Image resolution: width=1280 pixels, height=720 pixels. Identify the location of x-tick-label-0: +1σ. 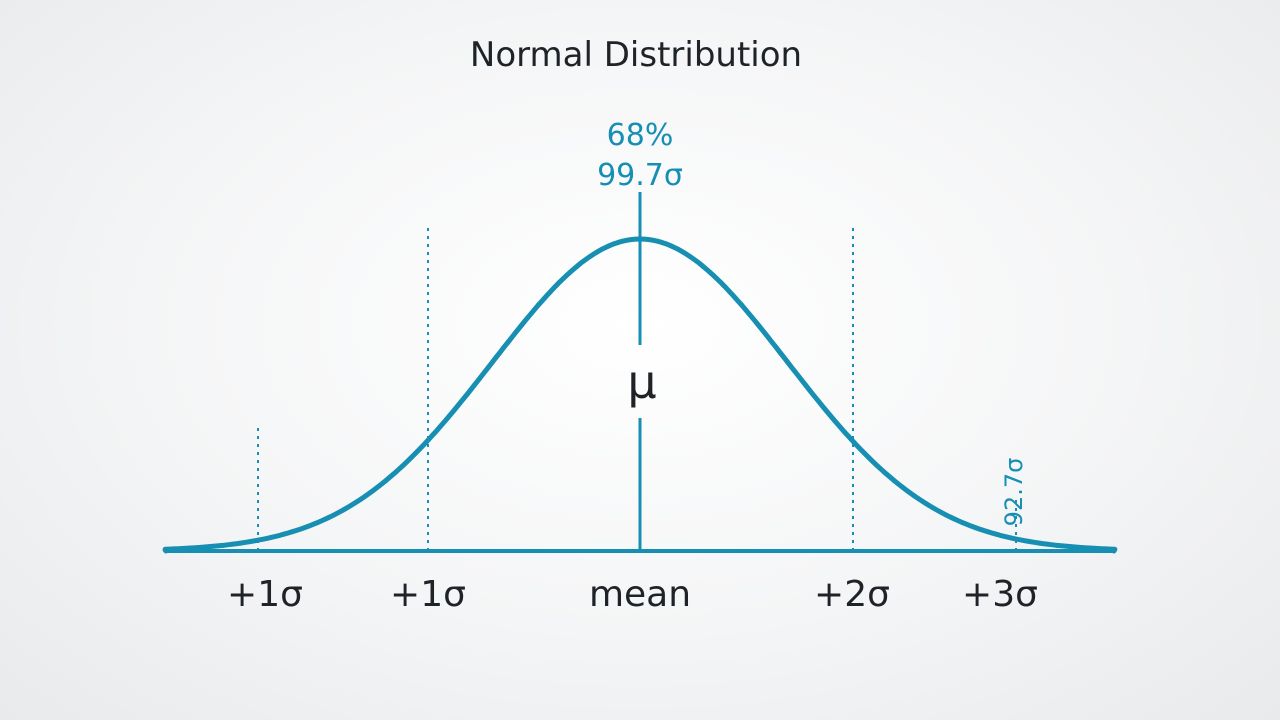
(265, 594).